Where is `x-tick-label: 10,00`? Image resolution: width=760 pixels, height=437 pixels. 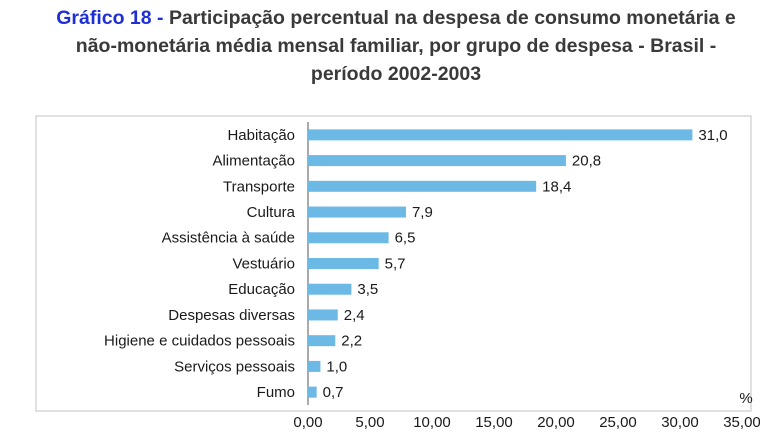
x-tick-label: 10,00 is located at coordinates (432, 422).